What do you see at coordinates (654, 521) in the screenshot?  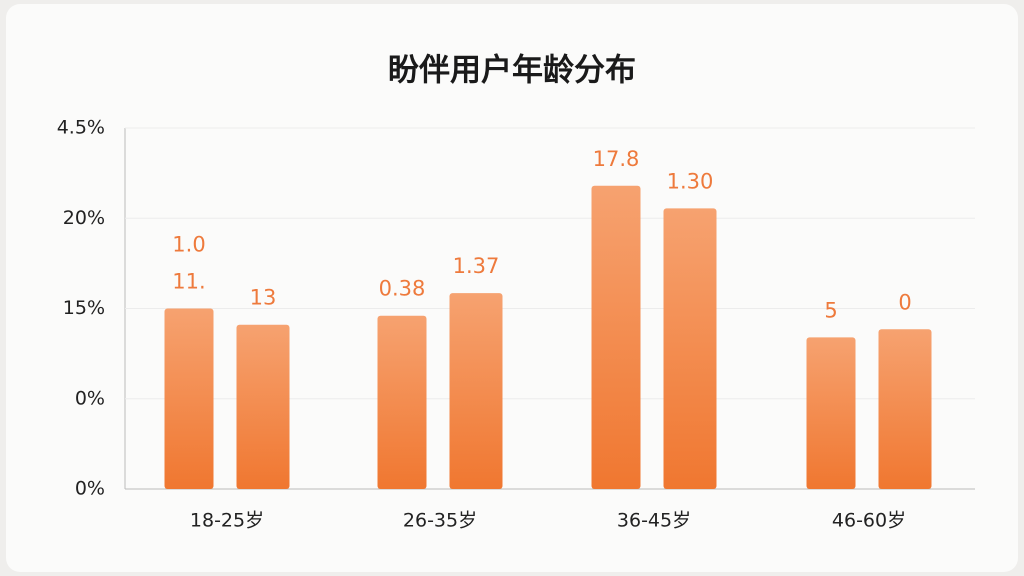 I see `x-tick-label: 36-45岁` at bounding box center [654, 521].